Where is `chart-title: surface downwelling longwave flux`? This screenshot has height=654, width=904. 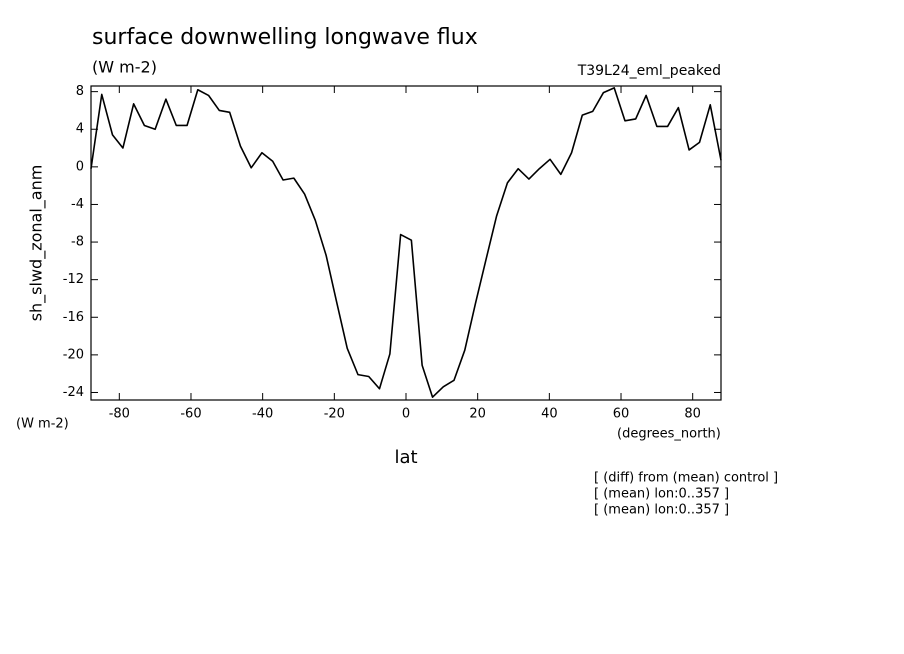
chart-title: surface downwelling longwave flux is located at coordinates (285, 37).